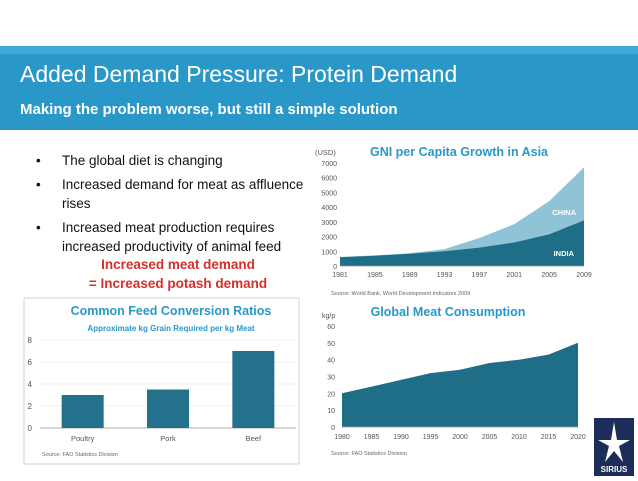  I want to click on bar-poultry, so click(82, 411).